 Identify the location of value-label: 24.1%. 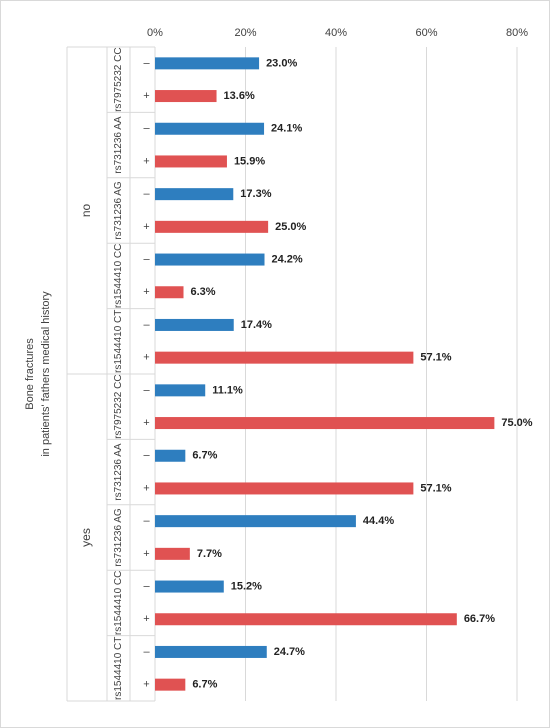
(286, 129).